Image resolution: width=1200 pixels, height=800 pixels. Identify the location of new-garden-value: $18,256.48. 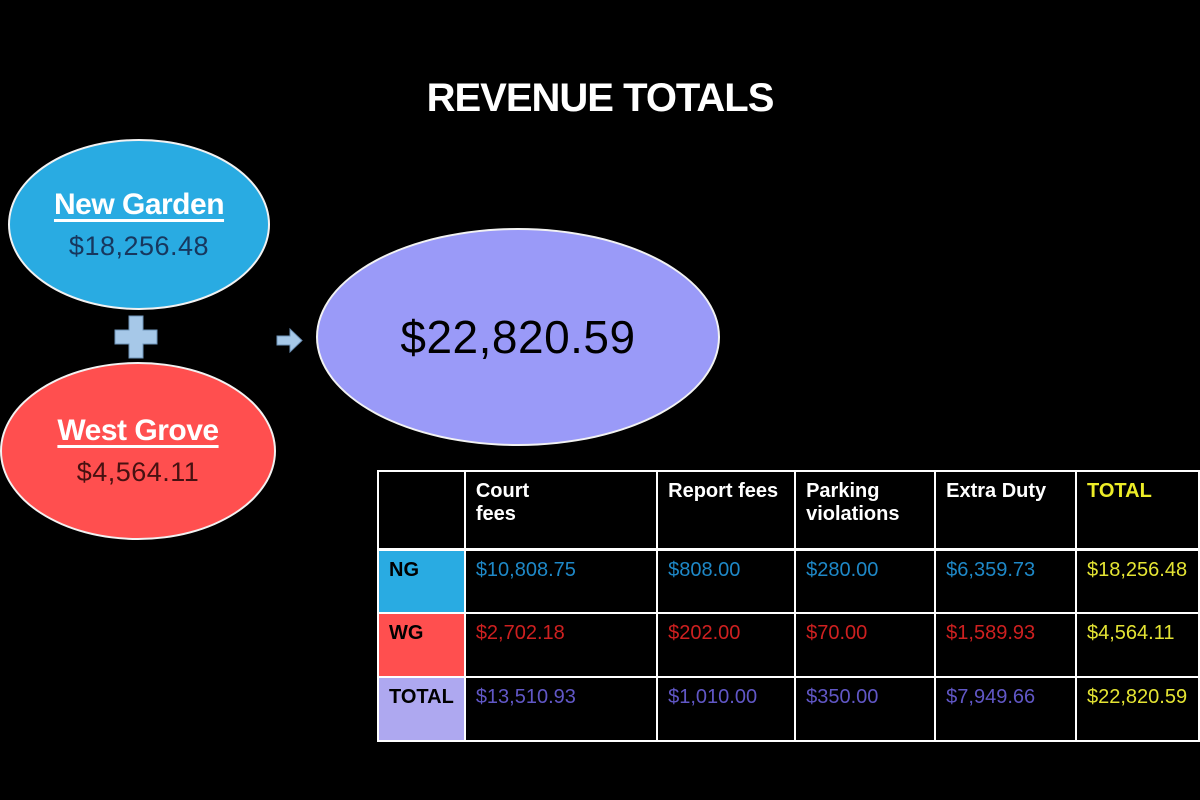
(139, 245).